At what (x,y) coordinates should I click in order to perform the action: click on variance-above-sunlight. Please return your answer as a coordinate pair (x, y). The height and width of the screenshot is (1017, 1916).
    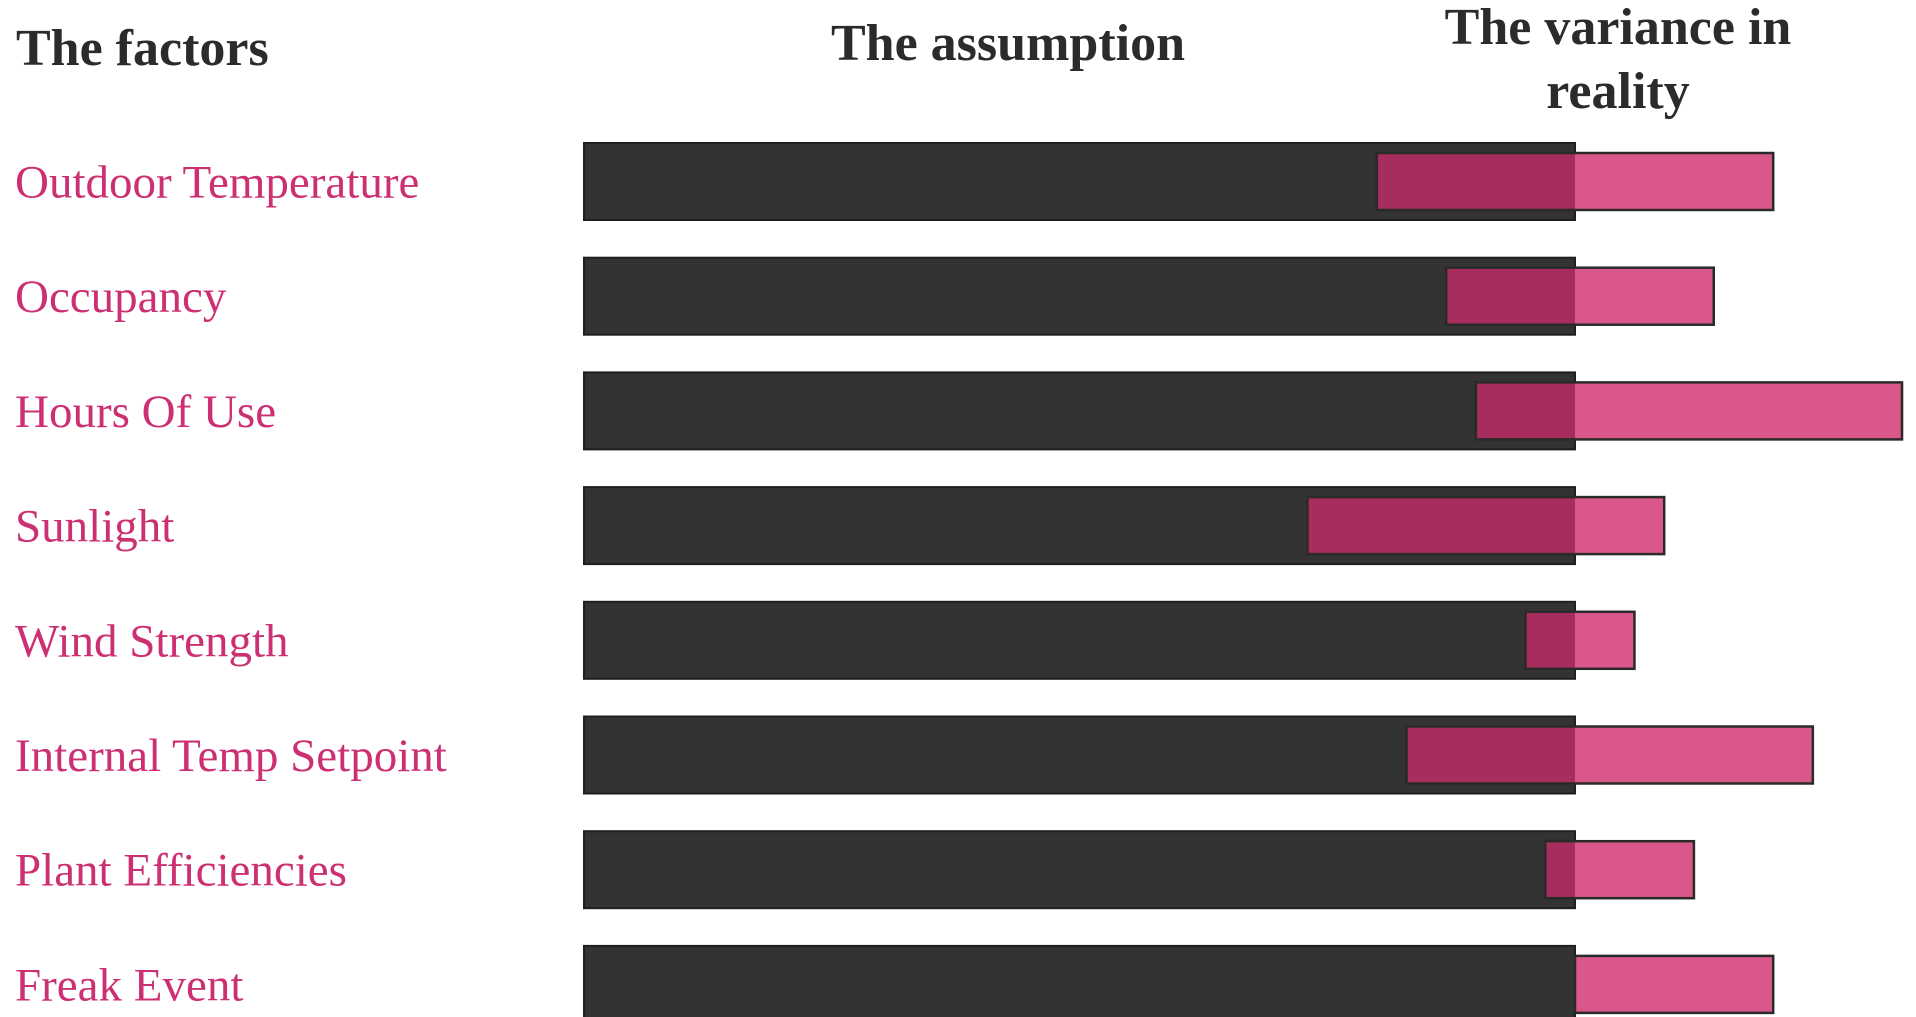
    Looking at the image, I should click on (1620, 526).